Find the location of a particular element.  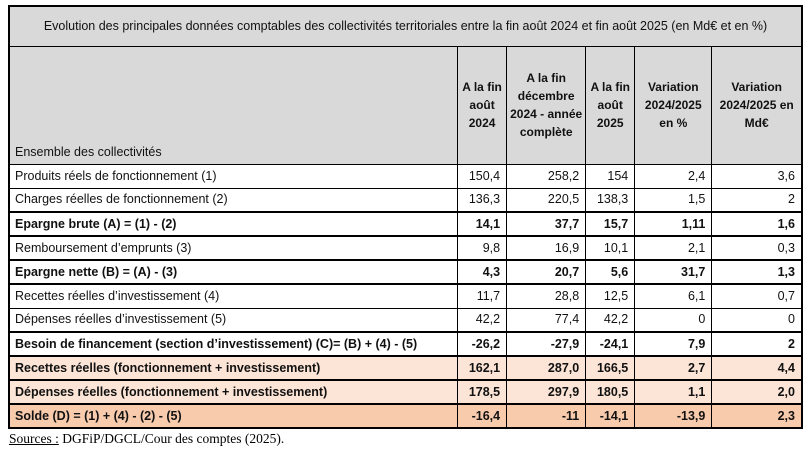

column-header-fin-aout-2024: A la fin août 2024 is located at coordinates (482, 105).